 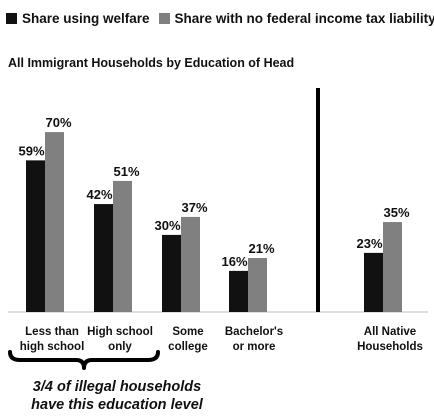 What do you see at coordinates (164, 18) in the screenshot?
I see `legend-swatch-no-tax` at bounding box center [164, 18].